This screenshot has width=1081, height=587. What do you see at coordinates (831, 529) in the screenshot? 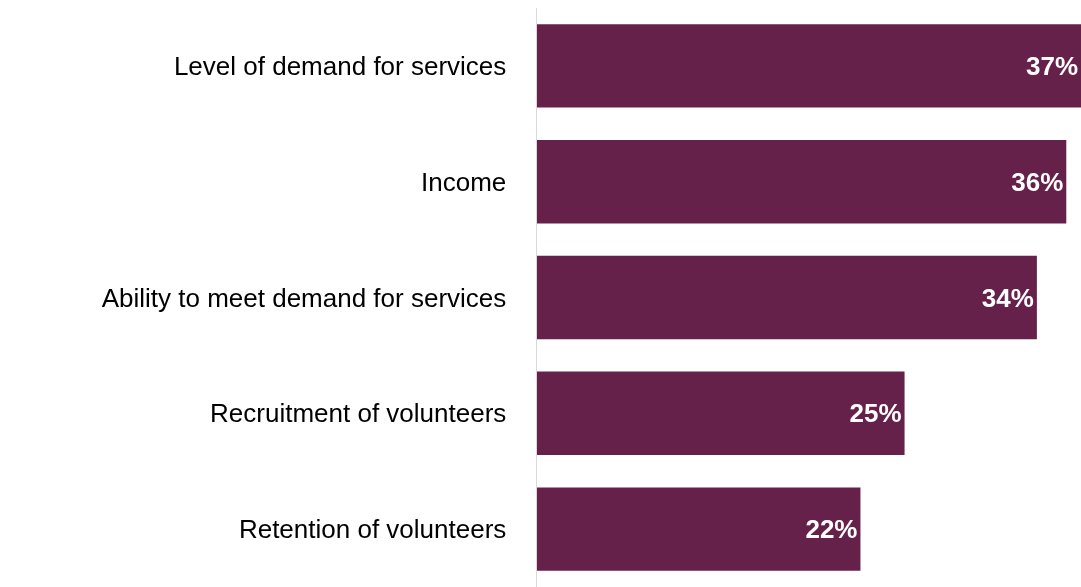
I see `data-label: 22%` at bounding box center [831, 529].